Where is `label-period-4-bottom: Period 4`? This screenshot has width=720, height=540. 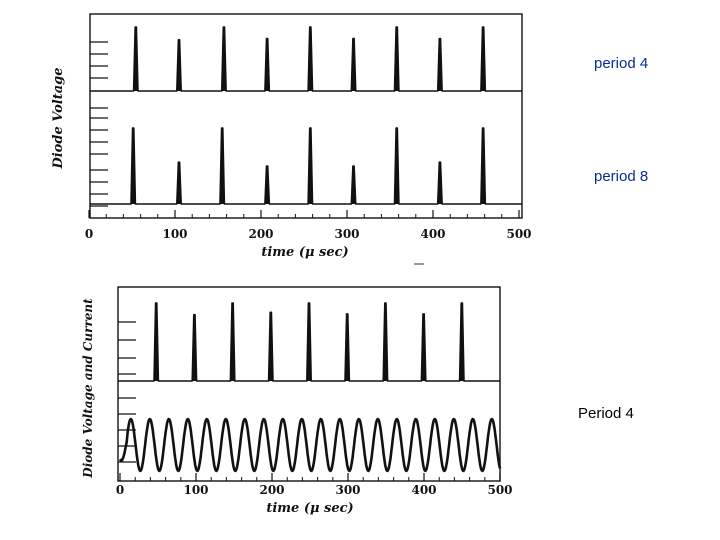 label-period-4-bottom: Period 4 is located at coordinates (606, 413).